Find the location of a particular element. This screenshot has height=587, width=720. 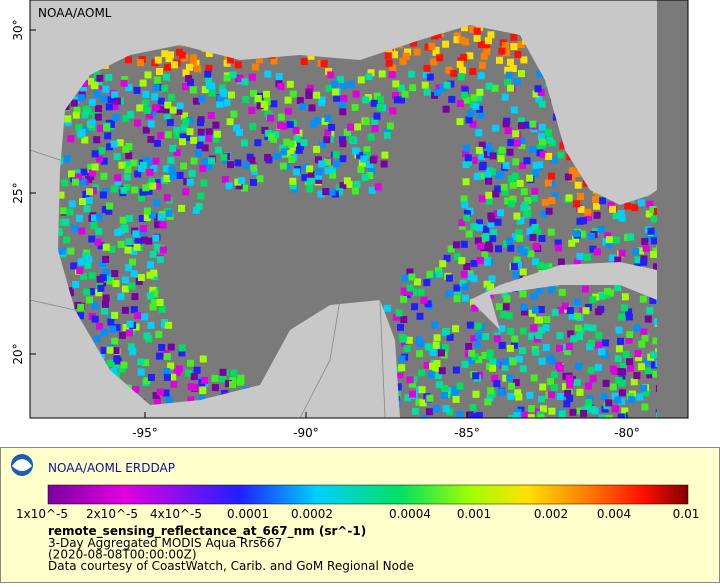

lat-label: 20° is located at coordinates (18, 353).